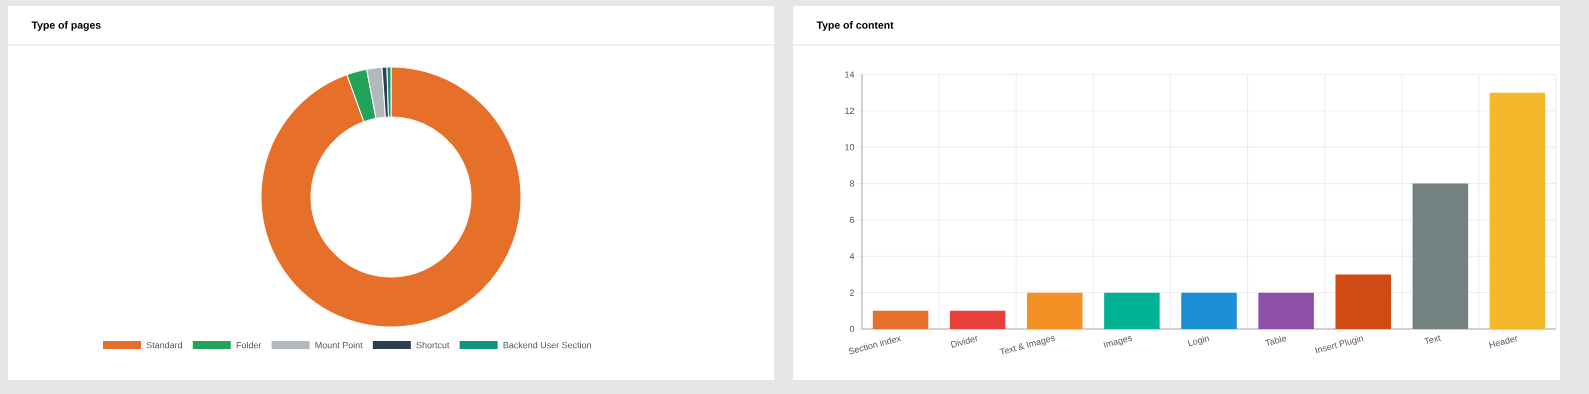  Describe the element at coordinates (249, 345) in the screenshot. I see `legend-label: Folder` at that location.